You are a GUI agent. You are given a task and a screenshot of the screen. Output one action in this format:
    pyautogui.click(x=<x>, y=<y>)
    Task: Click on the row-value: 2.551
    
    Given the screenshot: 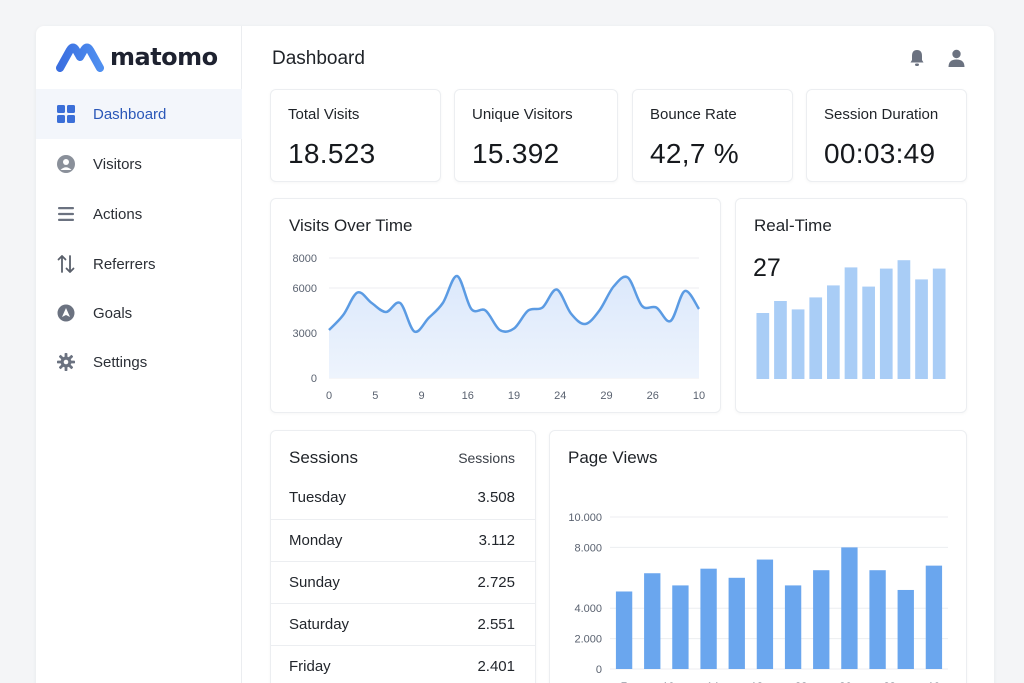 What is the action you would take?
    pyautogui.click(x=496, y=624)
    